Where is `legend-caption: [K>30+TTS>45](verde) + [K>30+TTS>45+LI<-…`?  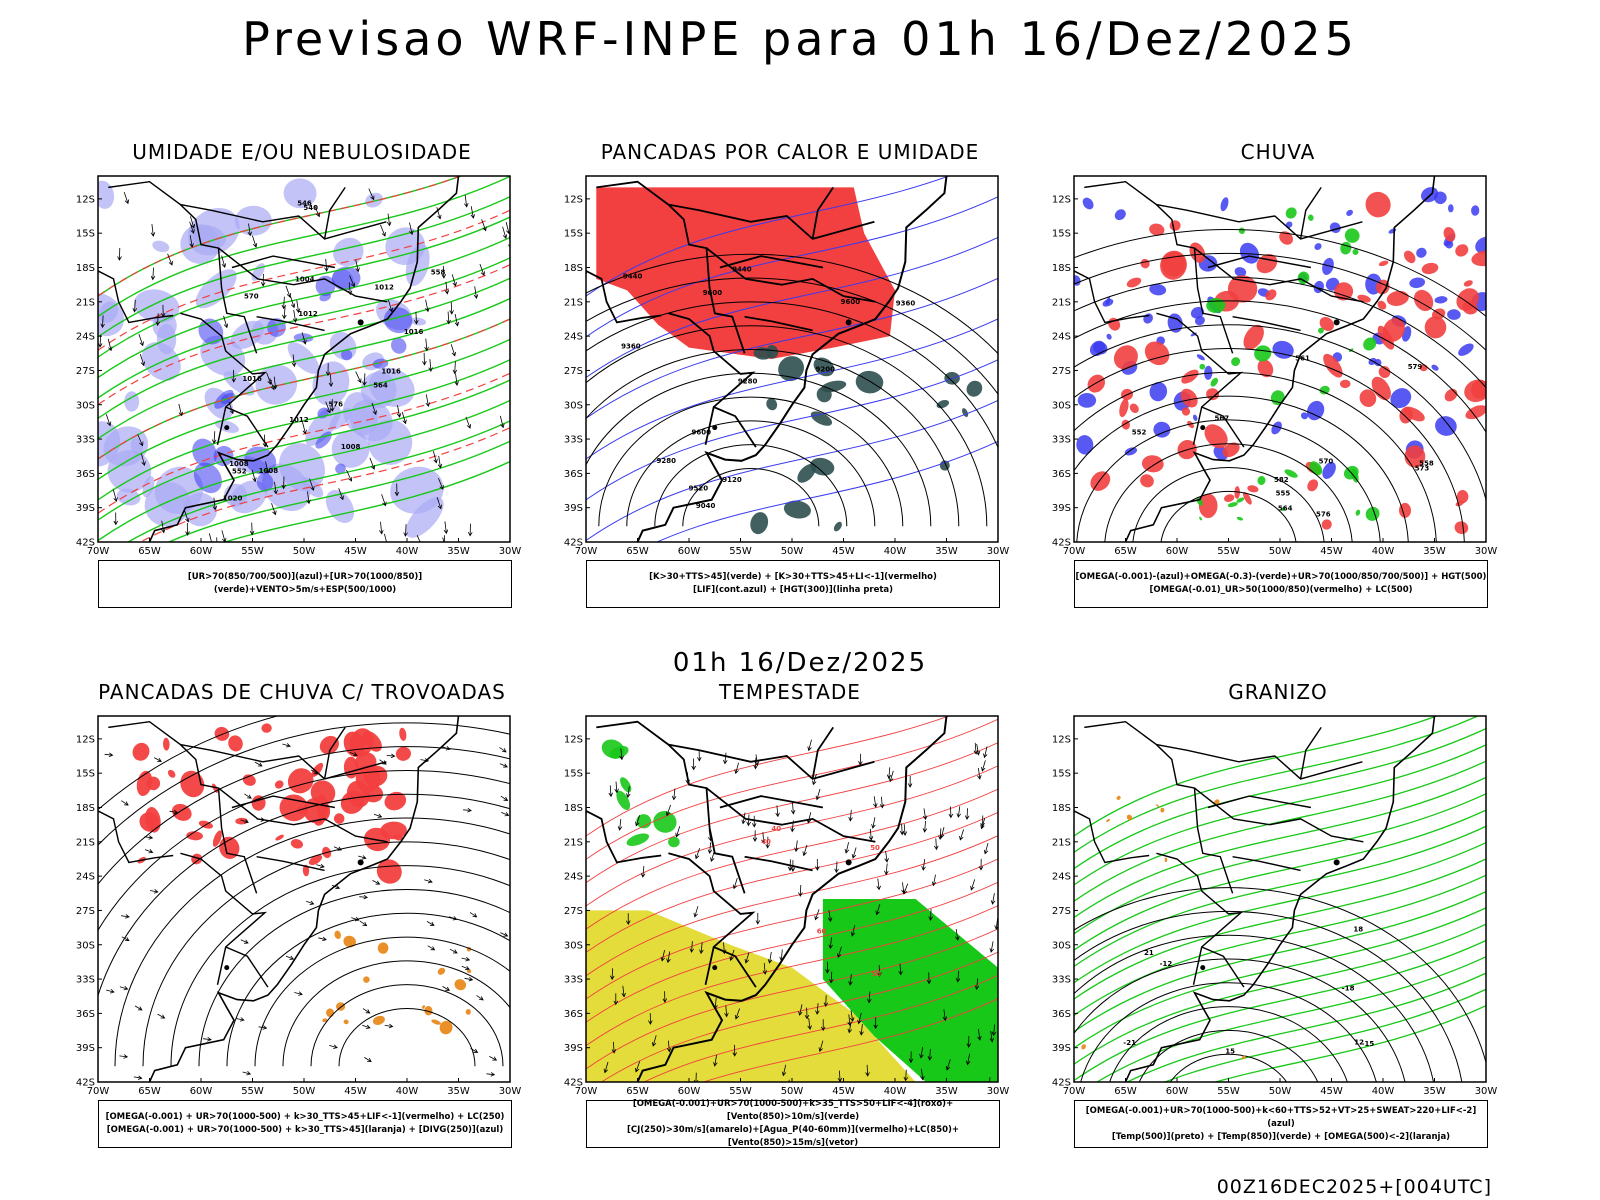 legend-caption: [K>30+TTS>45](verde) + [K>30+TTS>45+LI<-… is located at coordinates (793, 584).